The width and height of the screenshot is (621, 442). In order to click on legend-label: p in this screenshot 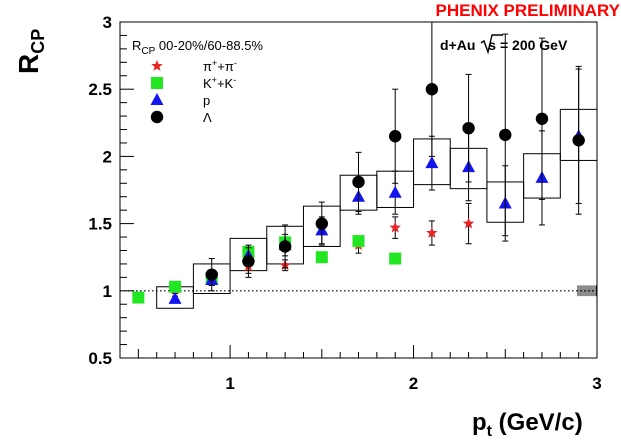, I will do `click(206, 100)`.